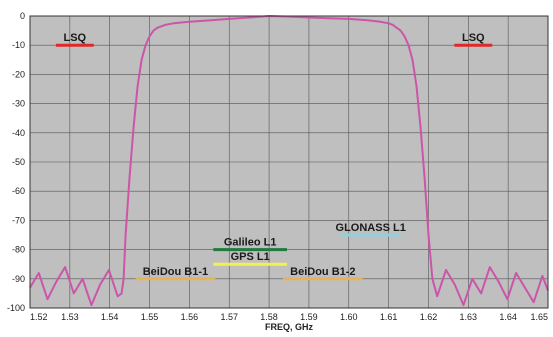 This screenshot has width=553, height=337. What do you see at coordinates (18, 250) in the screenshot?
I see `y-tick-label: -80` at bounding box center [18, 250].